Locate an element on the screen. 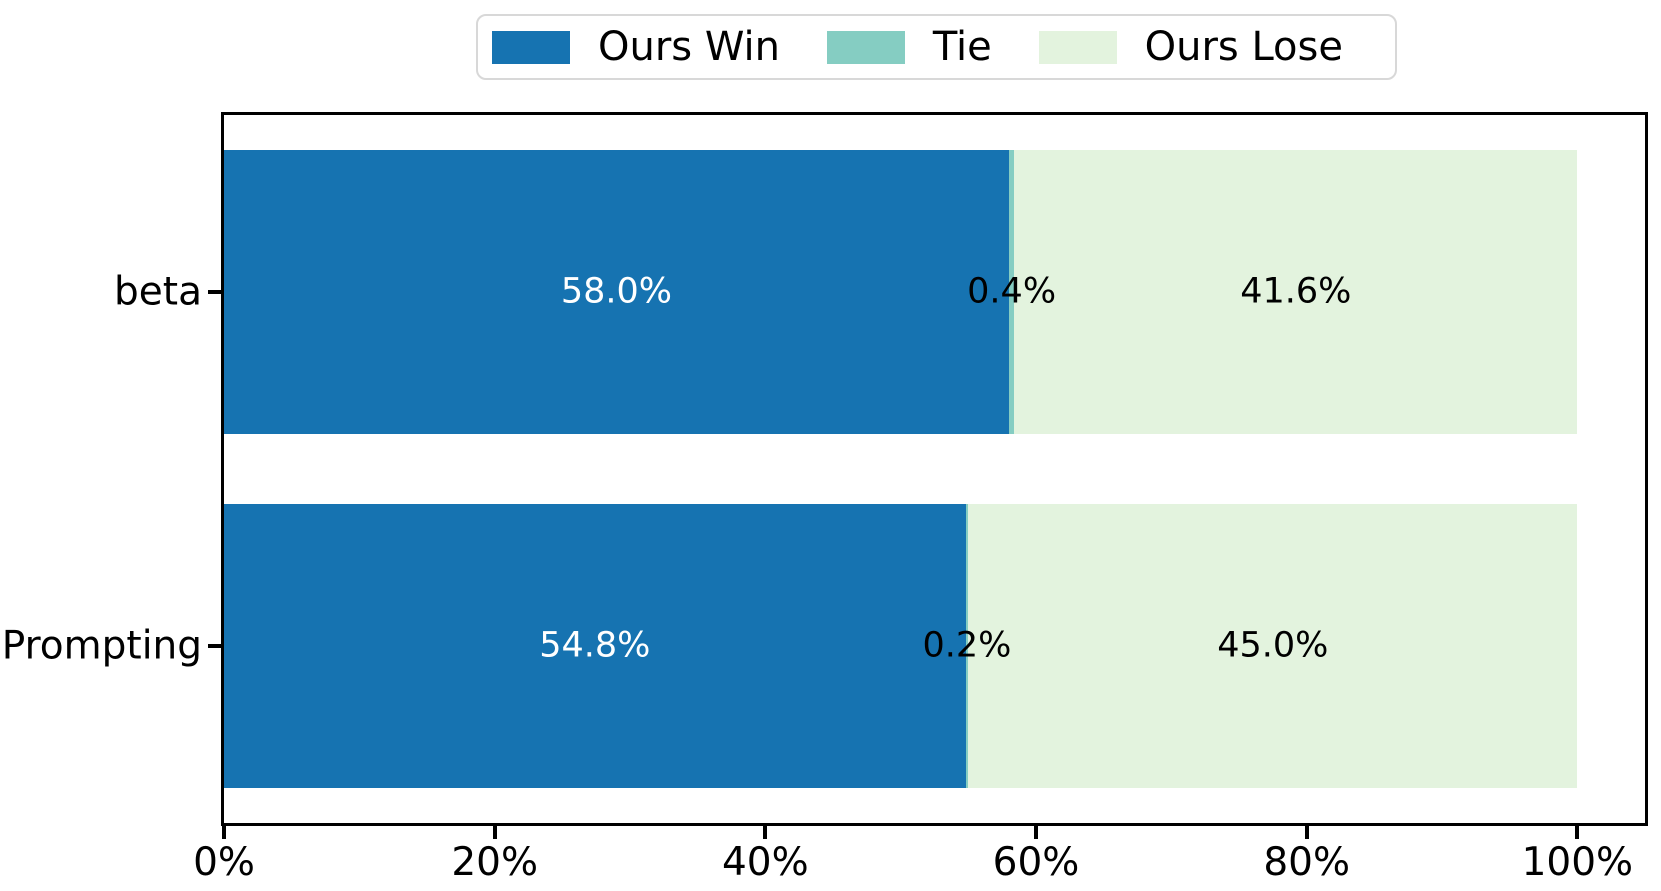 The height and width of the screenshot is (891, 1661). legend-label: Ours Lose is located at coordinates (1243, 47).